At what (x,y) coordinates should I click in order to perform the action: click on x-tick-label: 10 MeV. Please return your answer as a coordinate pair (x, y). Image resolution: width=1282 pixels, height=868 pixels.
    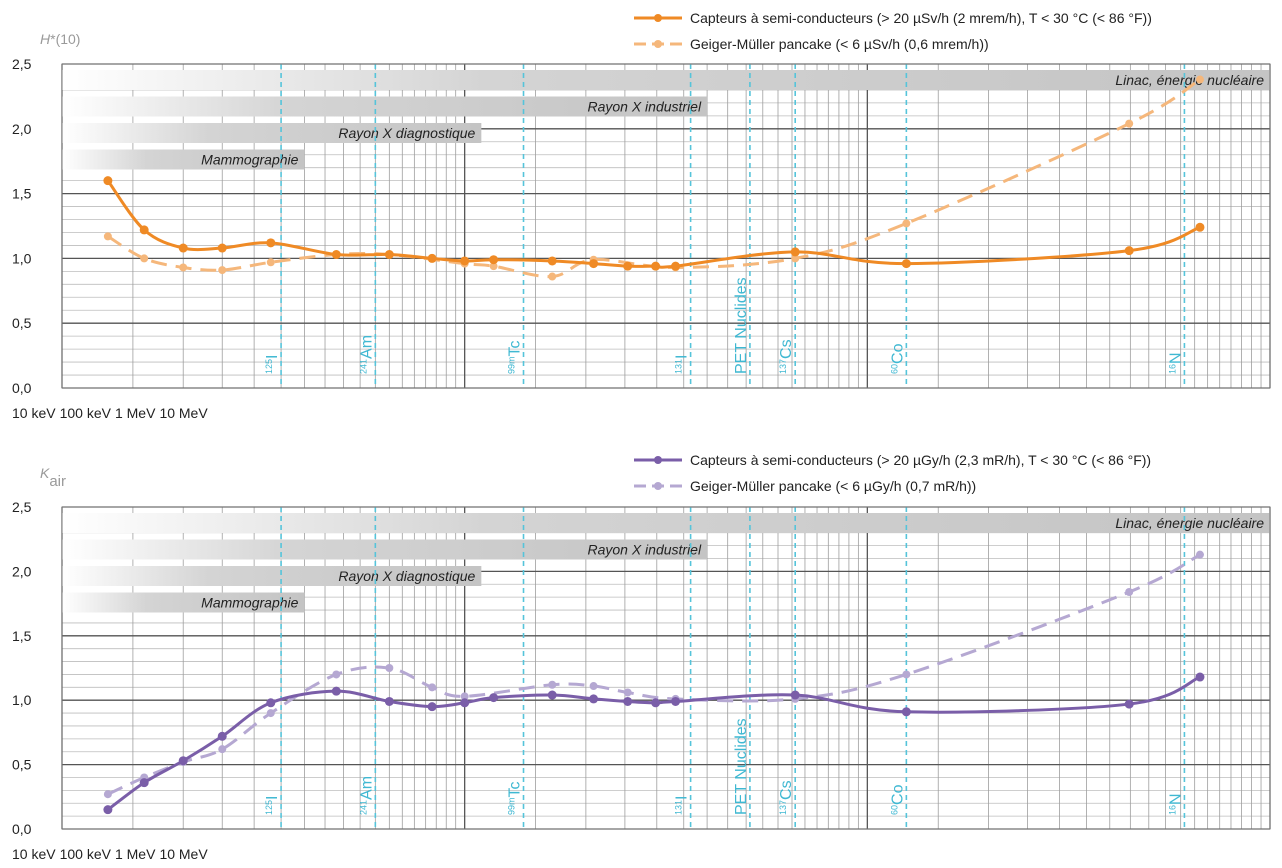
    Looking at the image, I should click on (183, 854).